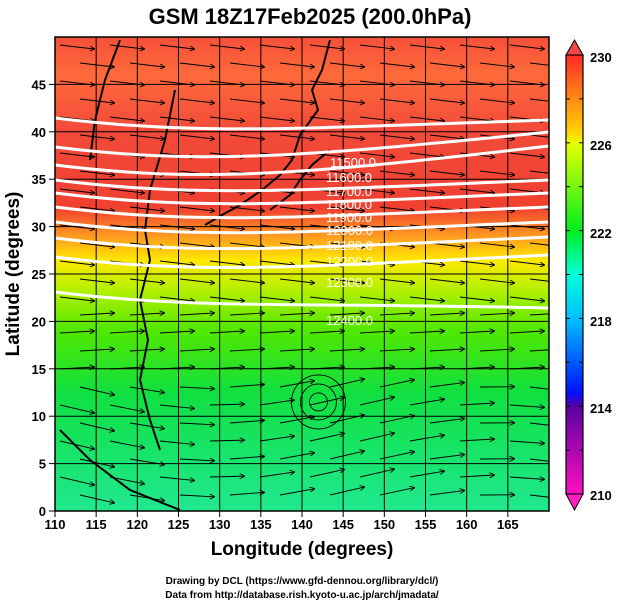 The image size is (619, 605). I want to click on y-axis: 0 5 10 15 20 25 30 35 40 45, so click(43, 298).